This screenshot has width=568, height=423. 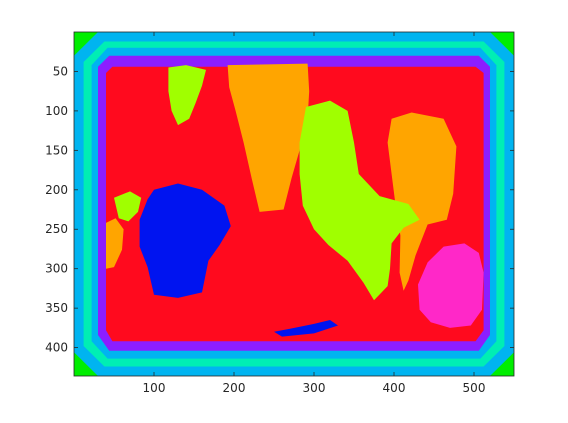 What do you see at coordinates (56, 269) in the screenshot?
I see `y-tick-label: 300` at bounding box center [56, 269].